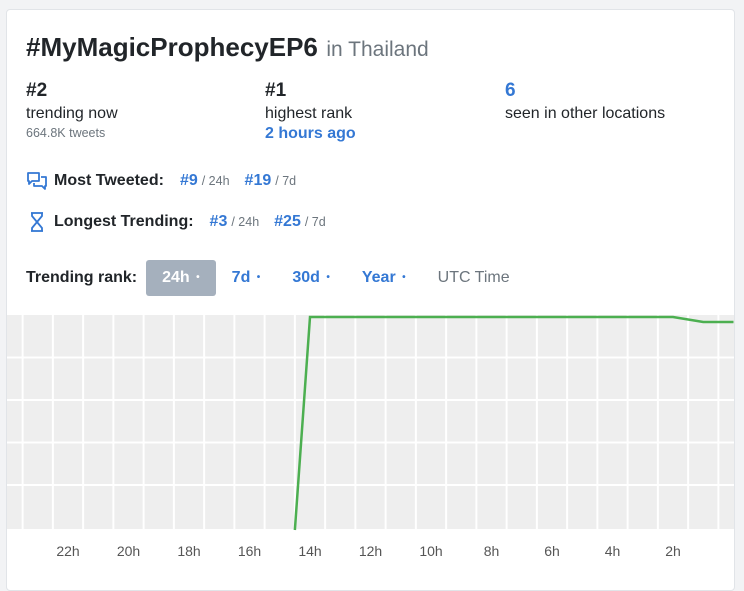 This screenshot has width=744, height=591. Describe the element at coordinates (37, 181) in the screenshot. I see `chat-bubbles-icon` at that location.